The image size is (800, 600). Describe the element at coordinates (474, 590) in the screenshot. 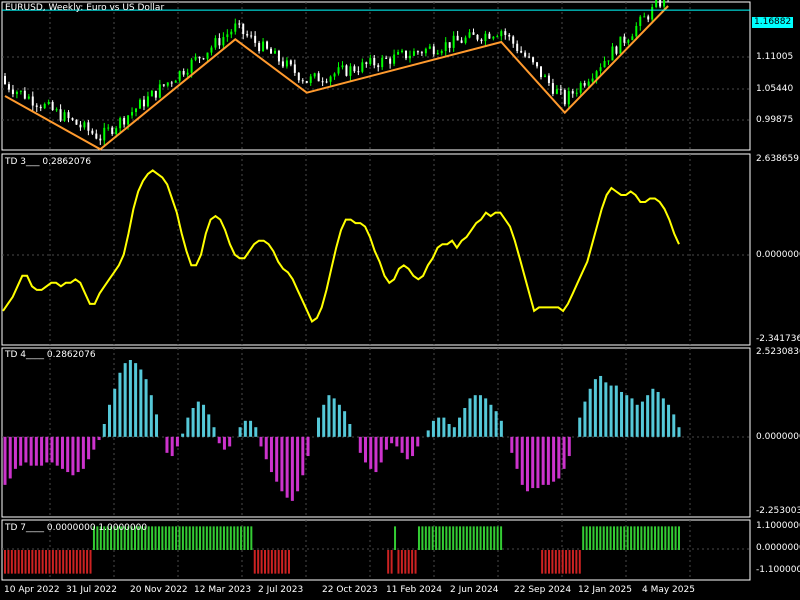

I see `xtick-7: 2 Jun 2024` at that location.